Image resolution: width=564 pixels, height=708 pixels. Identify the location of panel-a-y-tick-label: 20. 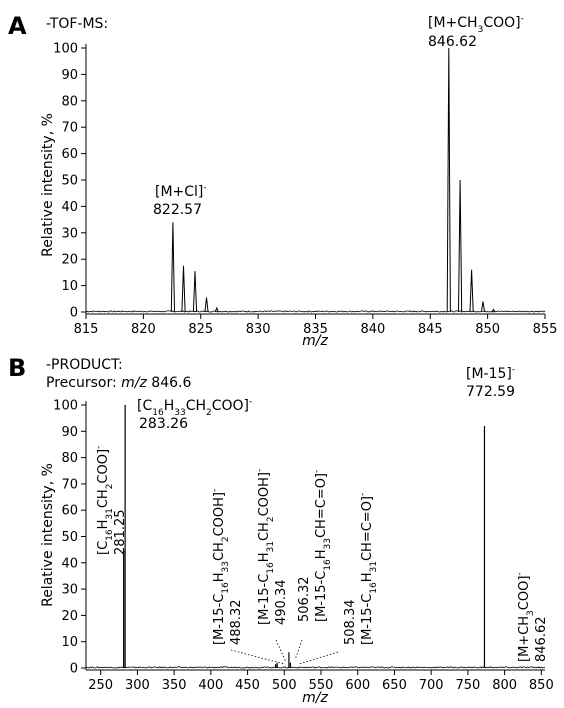
(69, 260).